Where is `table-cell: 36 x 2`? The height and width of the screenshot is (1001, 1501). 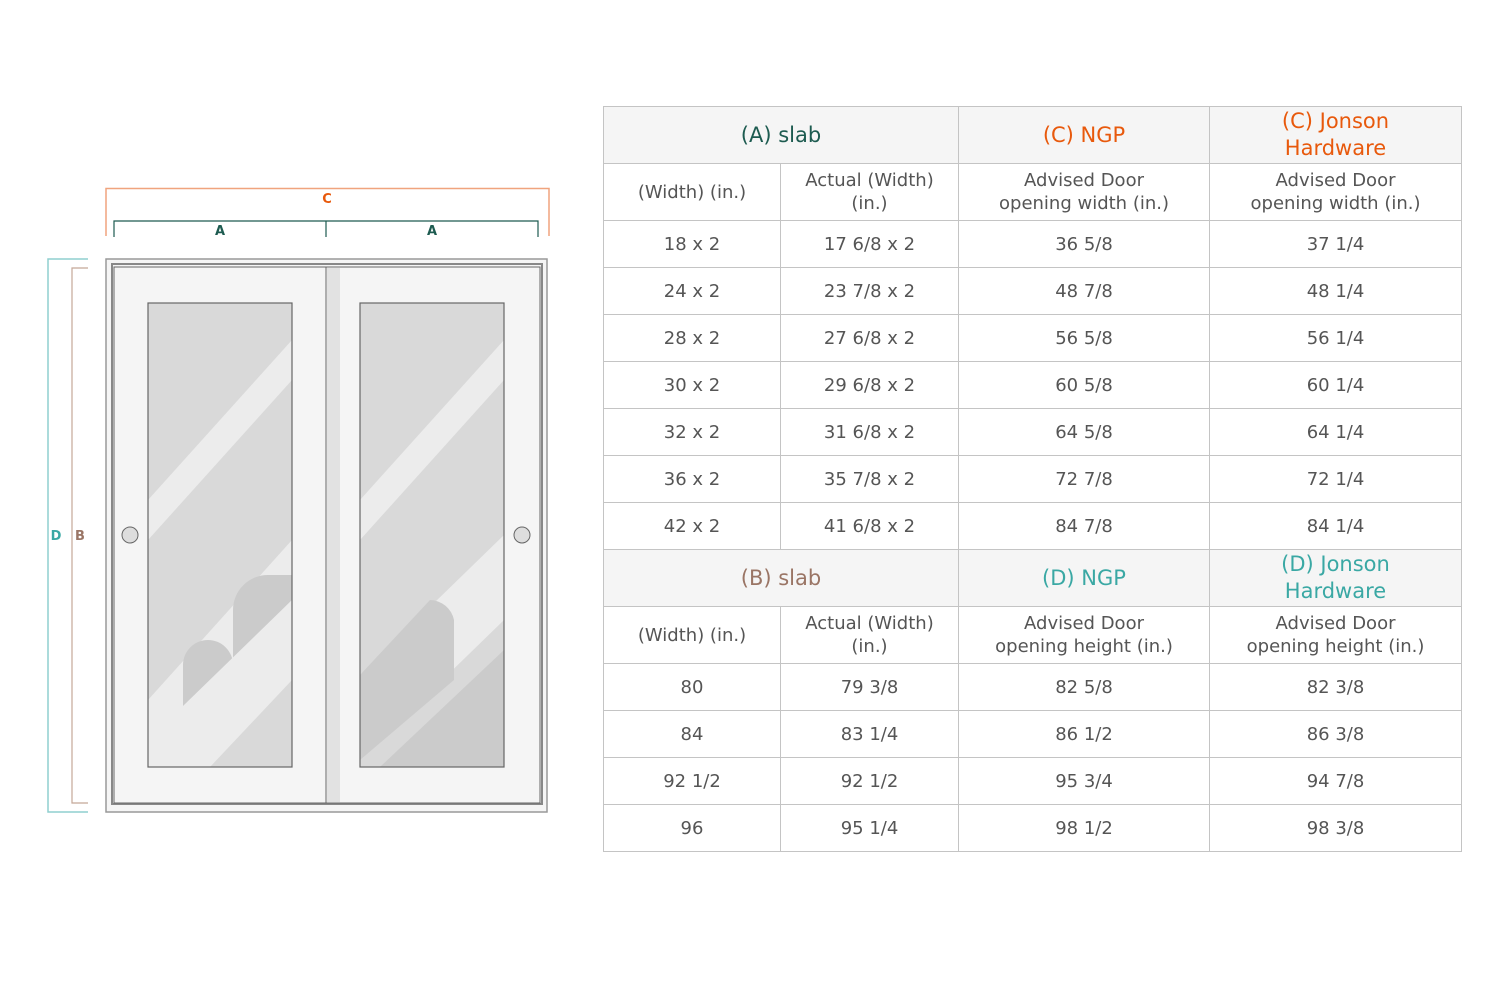
table-cell: 36 x 2 is located at coordinates (692, 479).